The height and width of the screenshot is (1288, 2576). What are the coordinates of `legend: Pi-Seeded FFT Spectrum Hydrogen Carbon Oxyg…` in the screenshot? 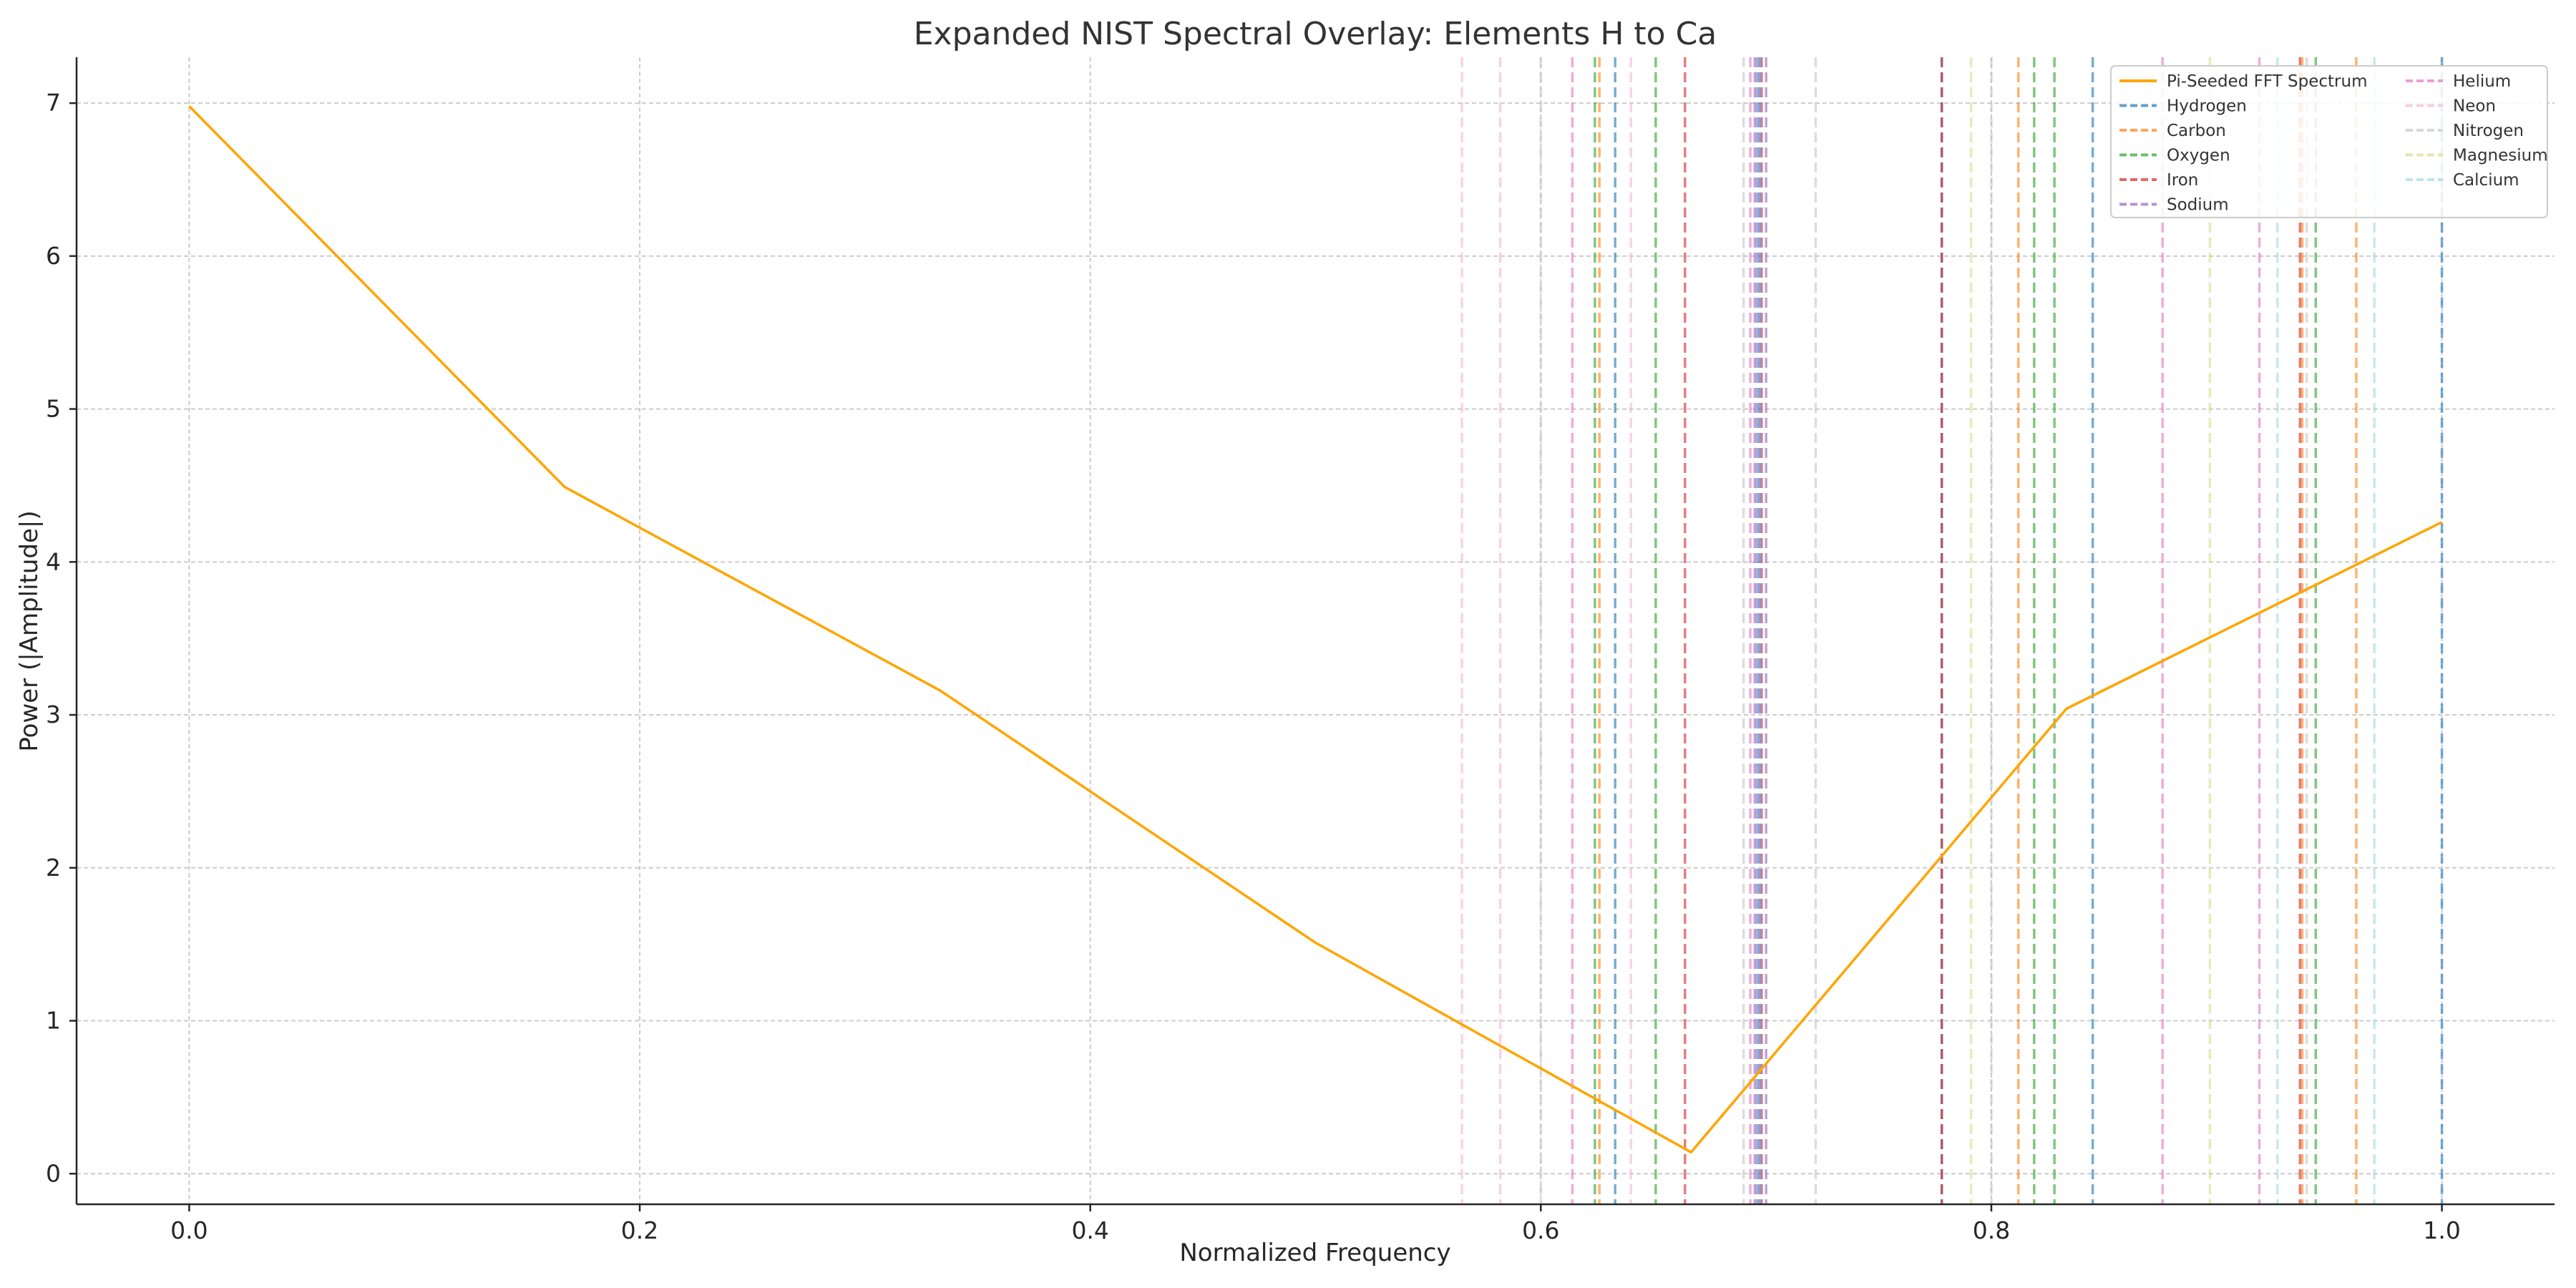 It's located at (2329, 141).